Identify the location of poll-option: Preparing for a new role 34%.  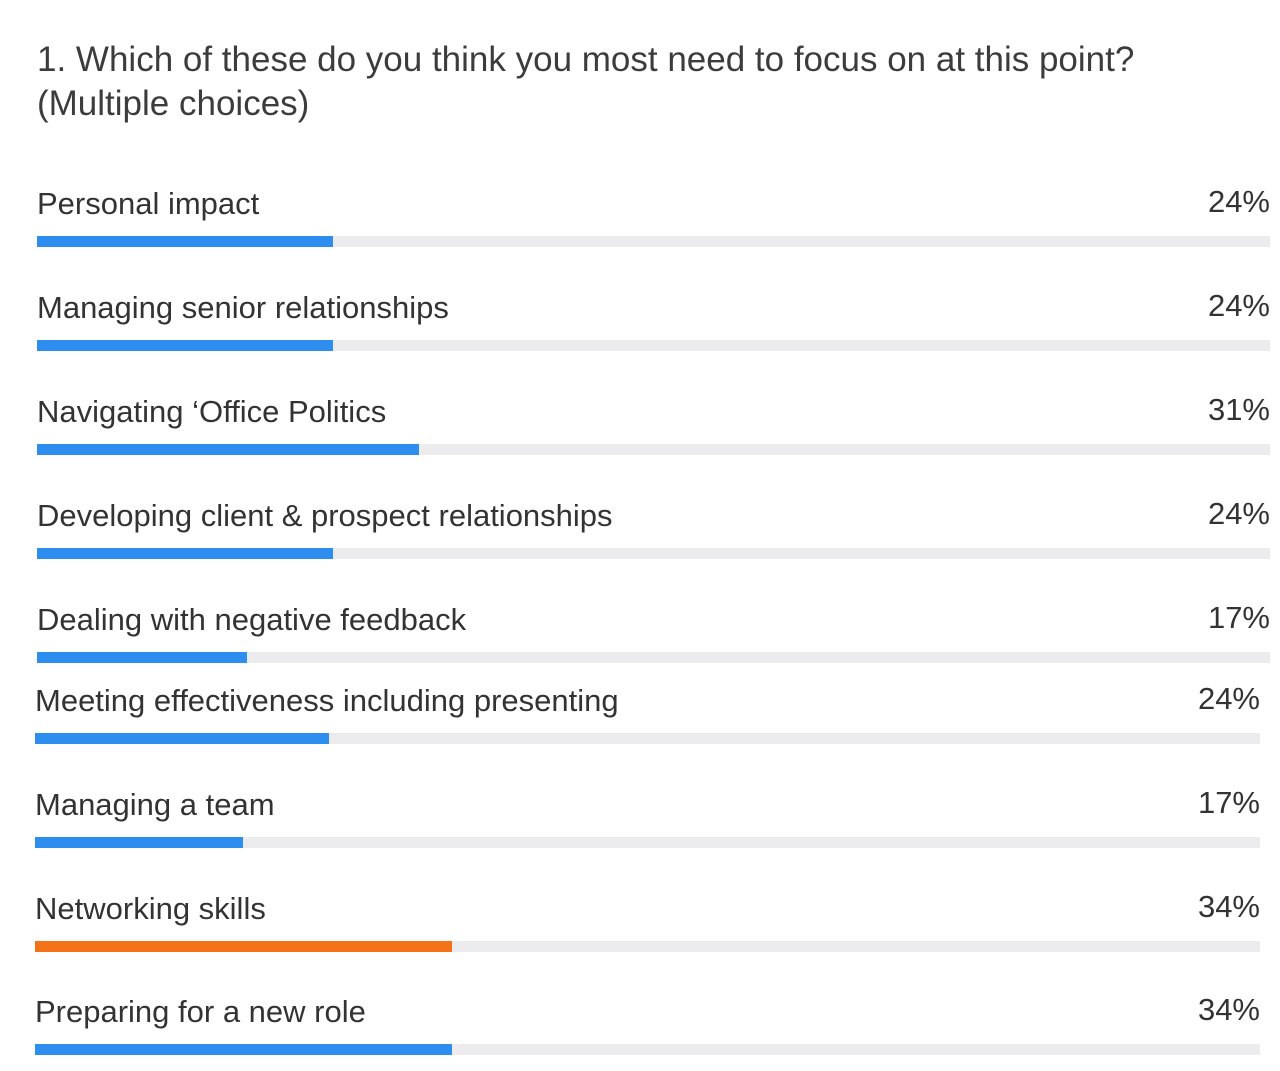
(647, 1028).